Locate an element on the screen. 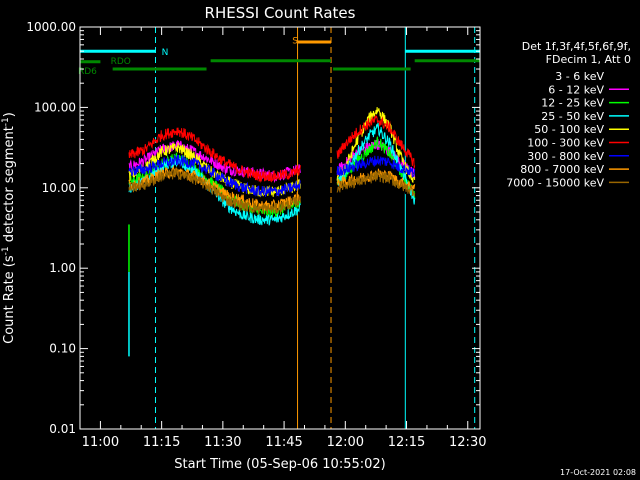 This screenshot has height=480, width=640. y-axis-label: Count Rate (s-1 detector segment-1) is located at coordinates (9, 228).